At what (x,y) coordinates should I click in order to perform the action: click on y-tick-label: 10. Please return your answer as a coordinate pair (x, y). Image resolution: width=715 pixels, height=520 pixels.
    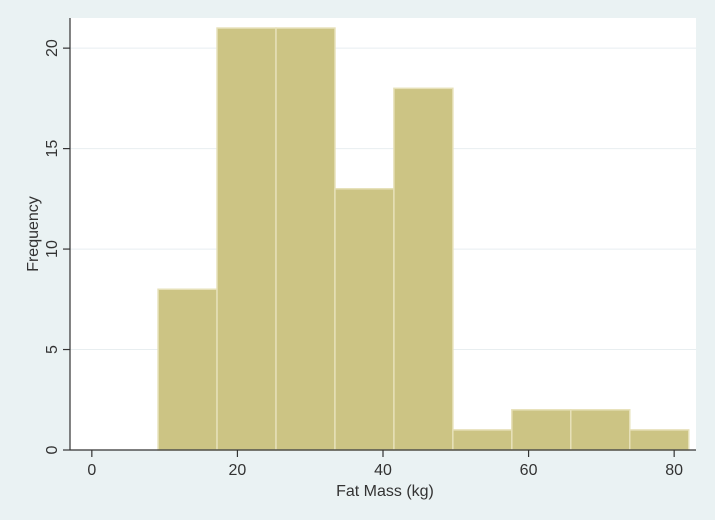
    Looking at the image, I should click on (52, 249).